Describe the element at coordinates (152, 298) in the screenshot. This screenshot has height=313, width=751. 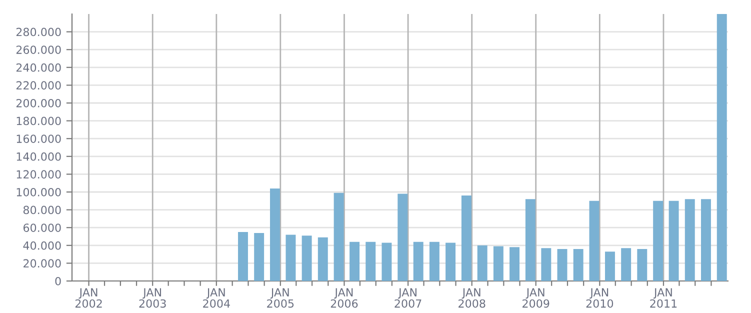
I see `x-tick-label: JAN 2003` at that location.